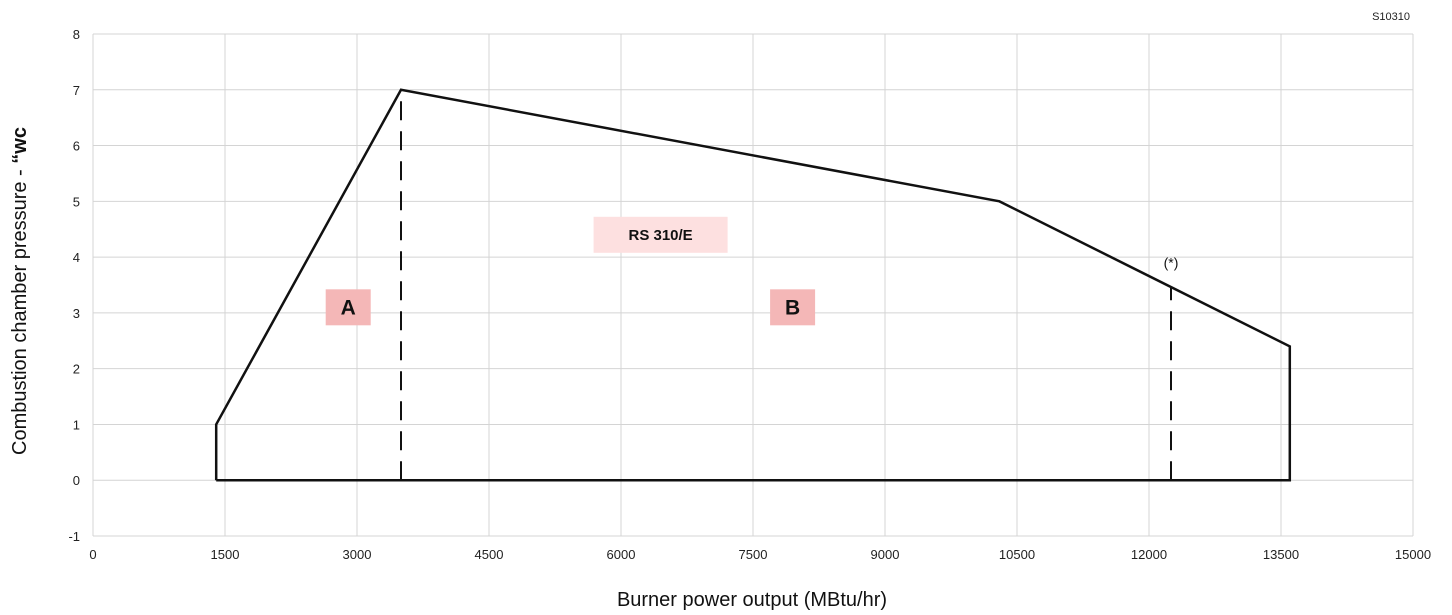 The height and width of the screenshot is (615, 1452). I want to click on y-tick-label: 3, so click(76, 313).